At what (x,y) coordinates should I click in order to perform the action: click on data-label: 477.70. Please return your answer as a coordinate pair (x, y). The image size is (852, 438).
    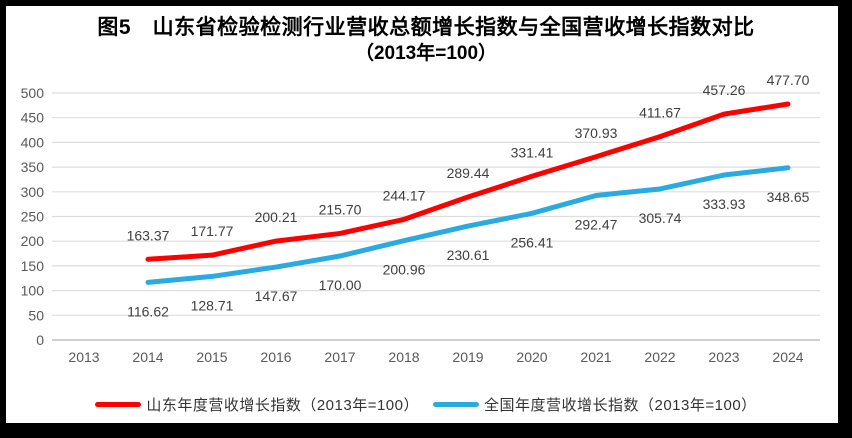
    Looking at the image, I should click on (788, 80).